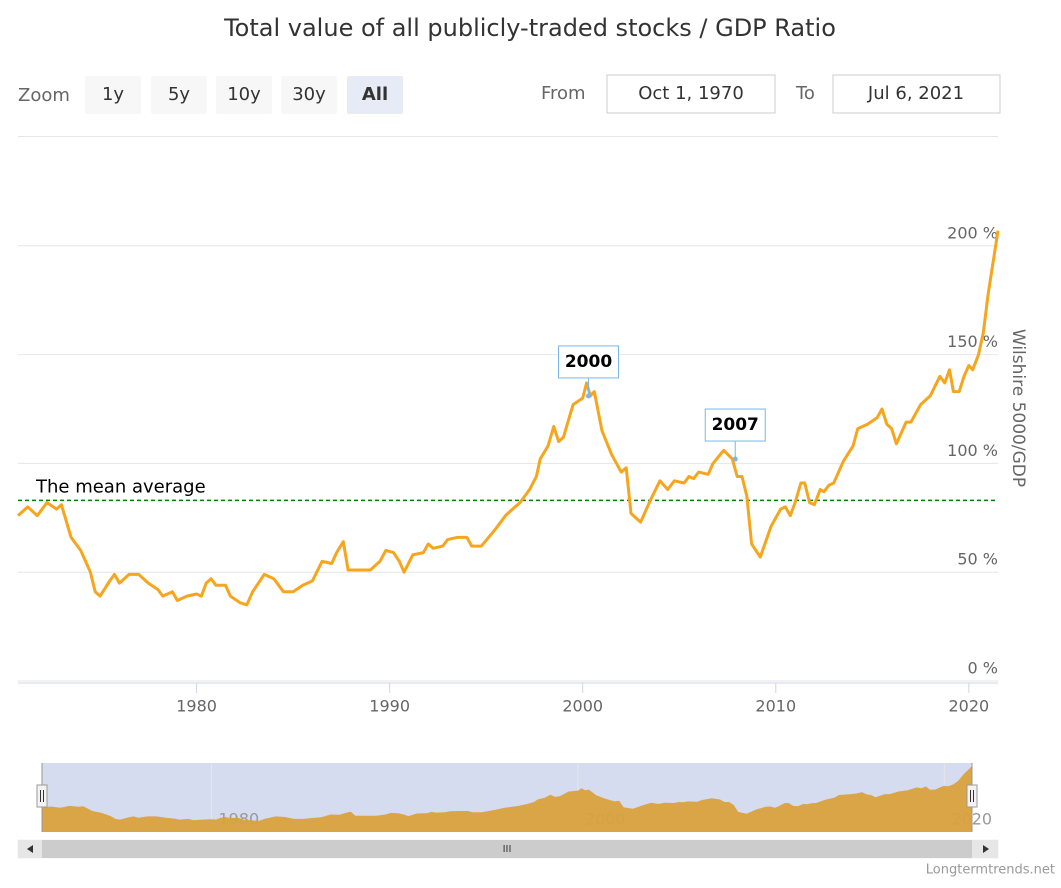 This screenshot has height=888, width=1061. I want to click on y-tick-label: 50 %, so click(977, 559).